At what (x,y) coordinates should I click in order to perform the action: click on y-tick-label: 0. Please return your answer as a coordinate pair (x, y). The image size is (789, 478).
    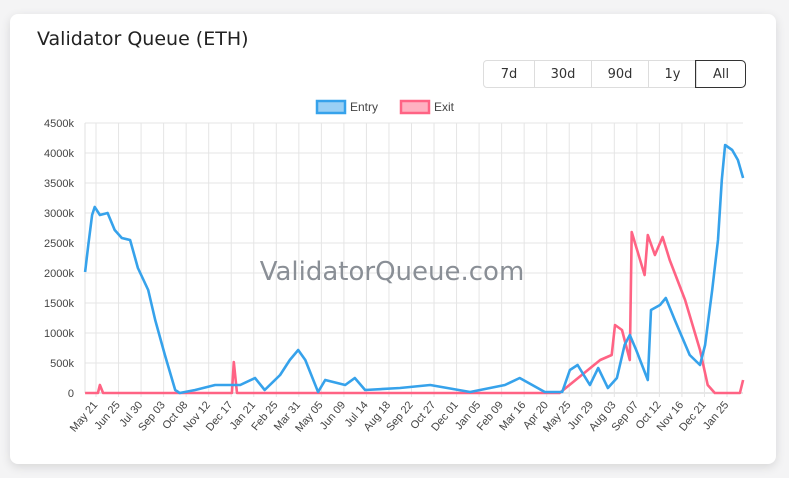
    Looking at the image, I should click on (71, 394).